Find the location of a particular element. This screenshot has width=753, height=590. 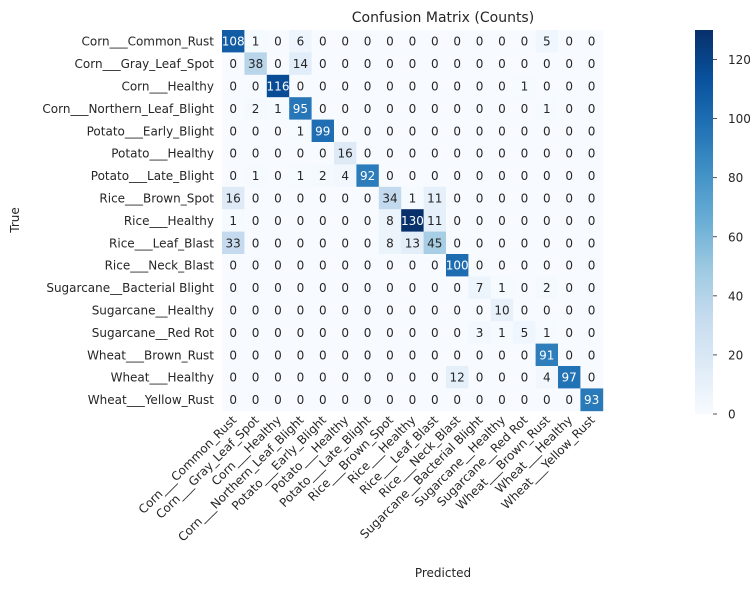

cell-value-label: 5 is located at coordinates (547, 42).